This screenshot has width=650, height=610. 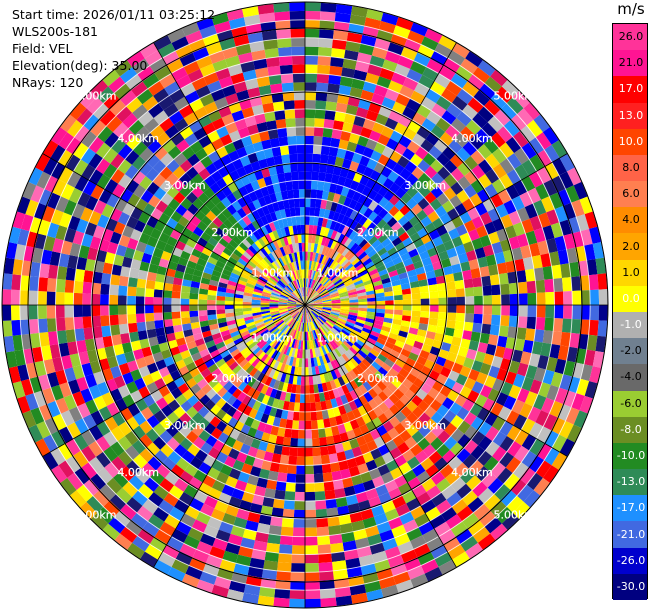 What do you see at coordinates (48, 82) in the screenshot?
I see `nrays-text: NRays: 120` at bounding box center [48, 82].